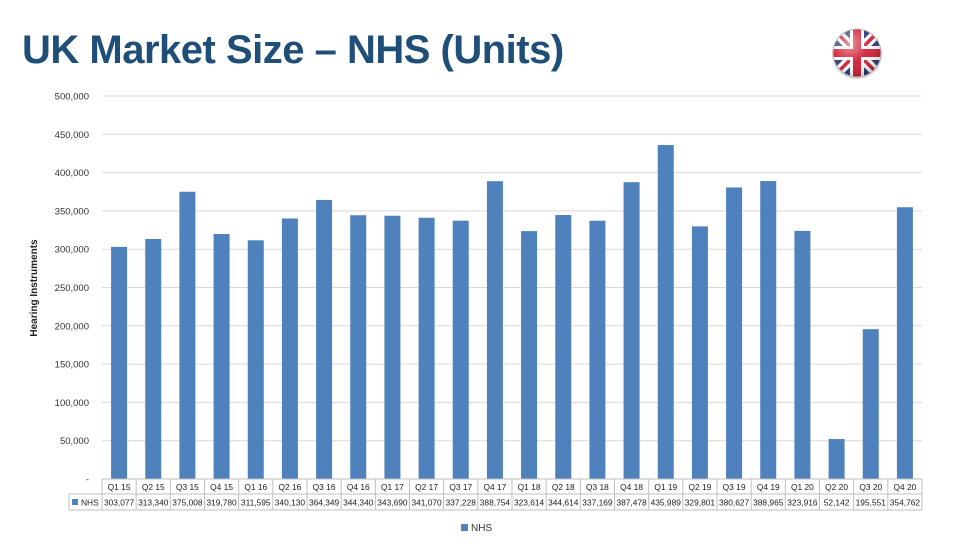 This screenshot has width=962, height=558. Describe the element at coordinates (734, 487) in the screenshot. I see `x-tick-label: Q3 19` at that location.